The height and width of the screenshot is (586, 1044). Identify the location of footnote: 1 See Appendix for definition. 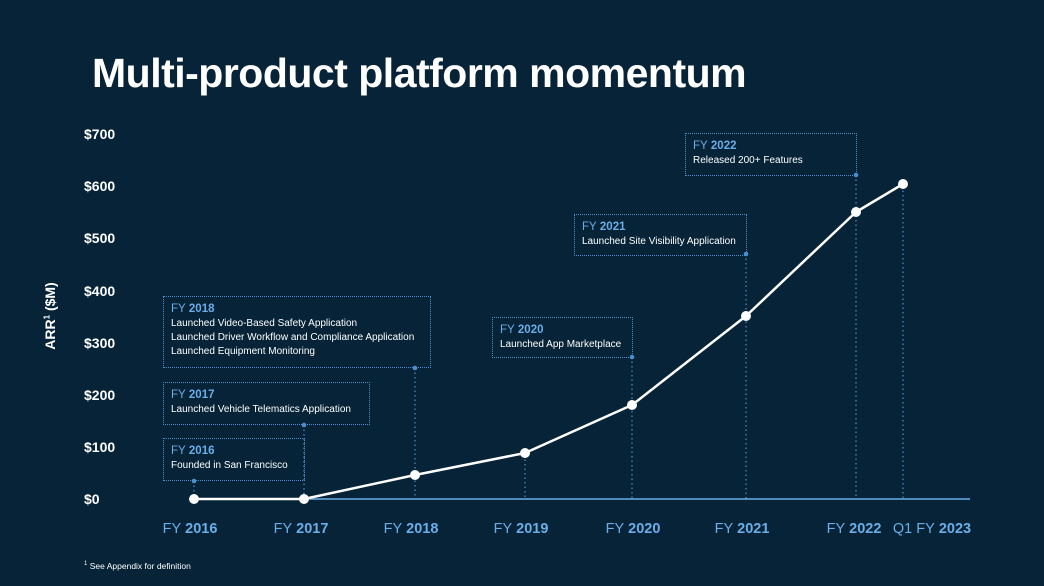
(137, 566).